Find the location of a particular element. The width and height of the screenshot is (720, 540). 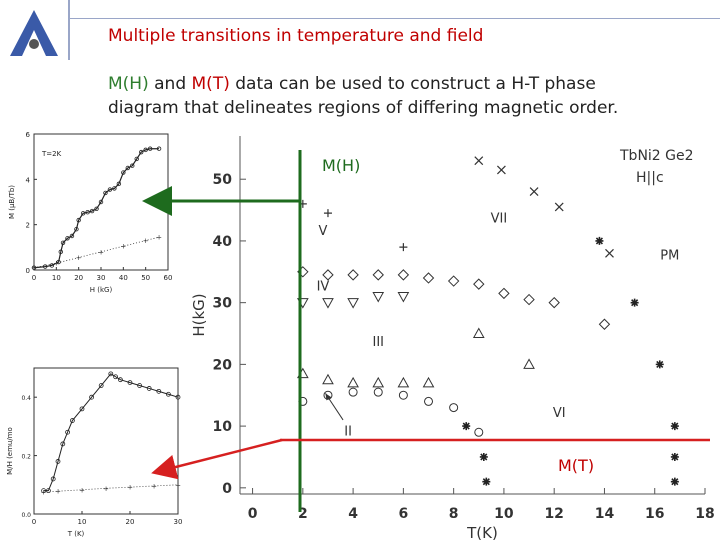

phase-y-tick-label: 30 is located at coordinates (223, 304).